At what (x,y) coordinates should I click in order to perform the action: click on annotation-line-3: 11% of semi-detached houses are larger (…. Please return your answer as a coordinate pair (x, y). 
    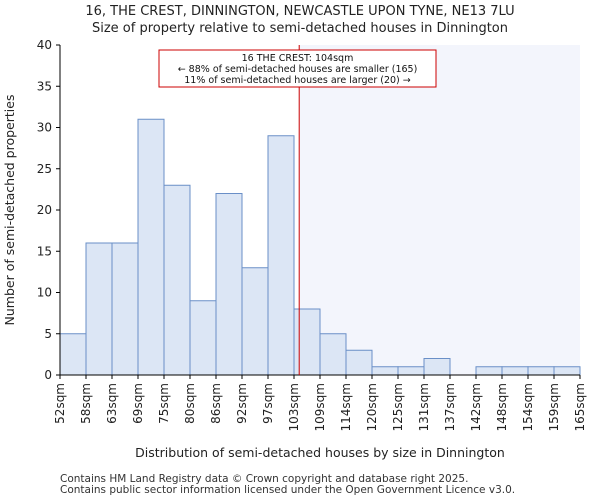
    Looking at the image, I should click on (297, 80).